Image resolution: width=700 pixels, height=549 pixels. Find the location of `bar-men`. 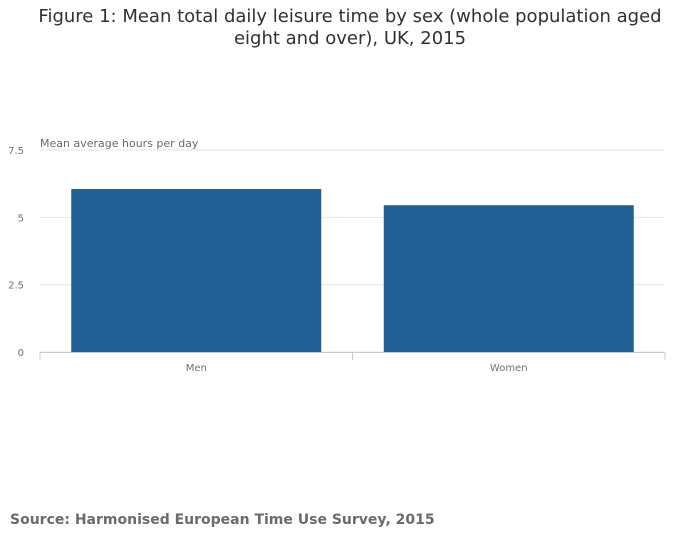

bar-men is located at coordinates (196, 270).